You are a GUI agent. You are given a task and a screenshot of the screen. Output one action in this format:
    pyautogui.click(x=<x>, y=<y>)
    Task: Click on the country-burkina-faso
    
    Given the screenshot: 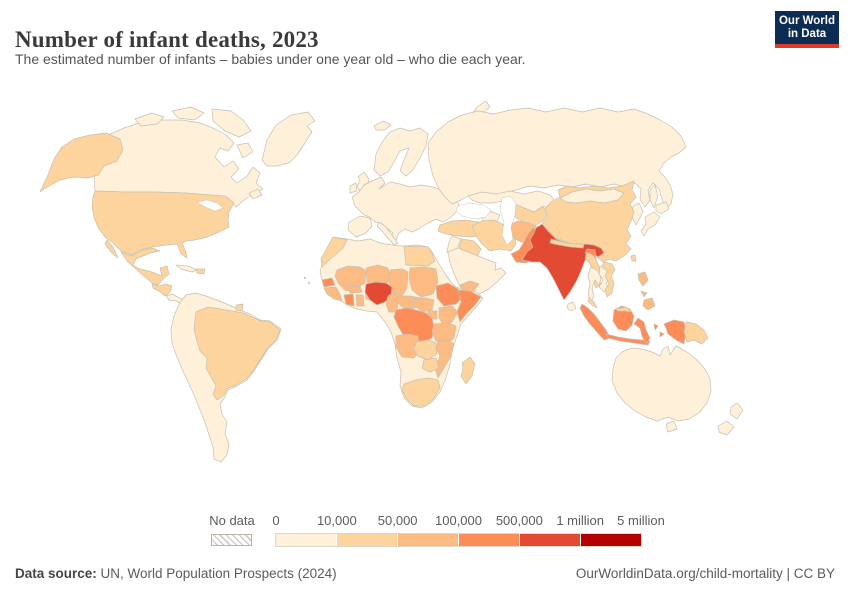 What is the action you would take?
    pyautogui.click(x=354, y=289)
    